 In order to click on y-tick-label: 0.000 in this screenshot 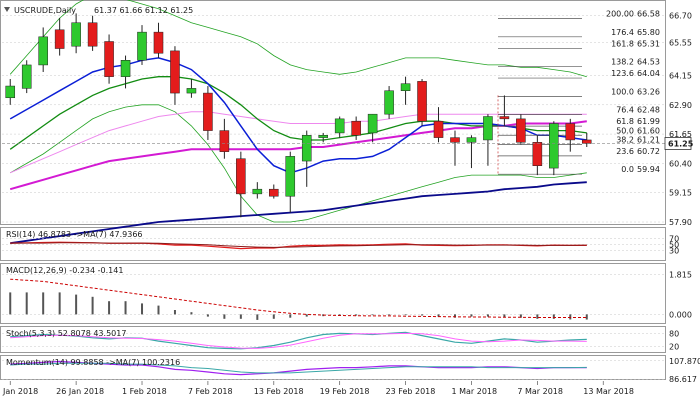, I will do `click(680, 314)`.